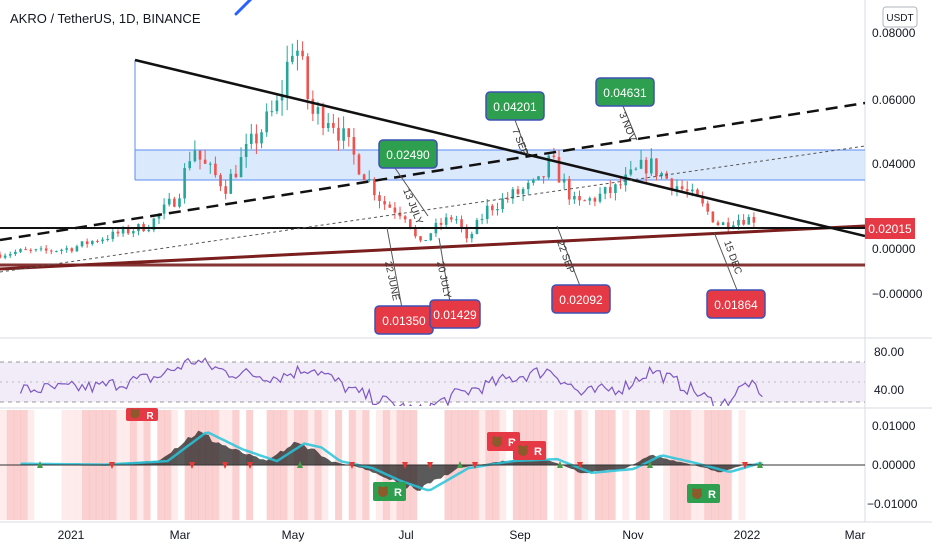 The width and height of the screenshot is (932, 555). I want to click on price-axis: 0.08000 0.06000 0.04000 0.00000 −0.00000, so click(897, 163).